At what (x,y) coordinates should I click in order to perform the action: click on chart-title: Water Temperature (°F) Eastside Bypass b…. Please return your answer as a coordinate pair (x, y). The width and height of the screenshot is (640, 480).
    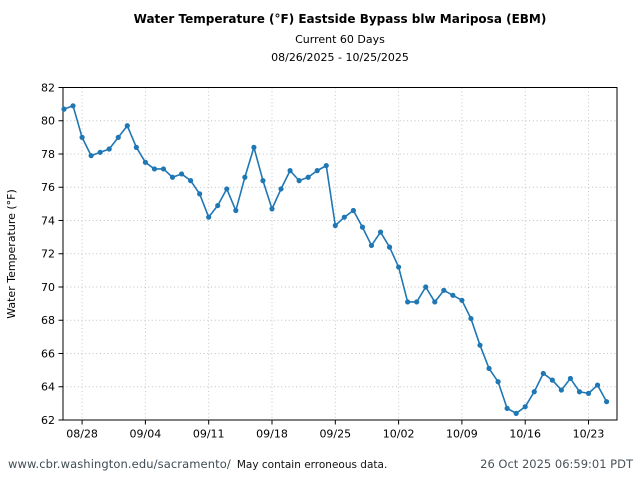
    Looking at the image, I should click on (340, 19).